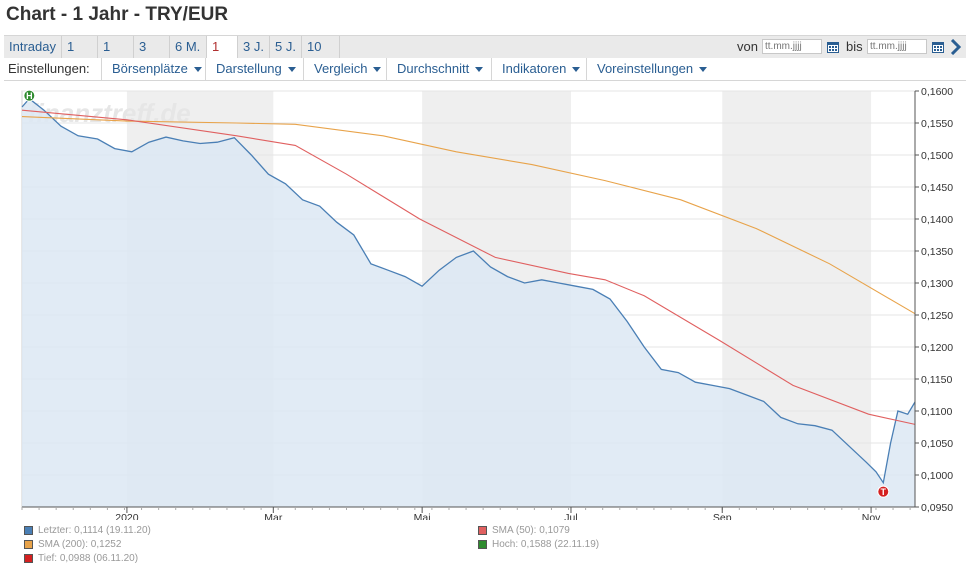 The height and width of the screenshot is (570, 966). Describe the element at coordinates (80, 56) in the screenshot. I see `tab-1w: 1 W.` at that location.